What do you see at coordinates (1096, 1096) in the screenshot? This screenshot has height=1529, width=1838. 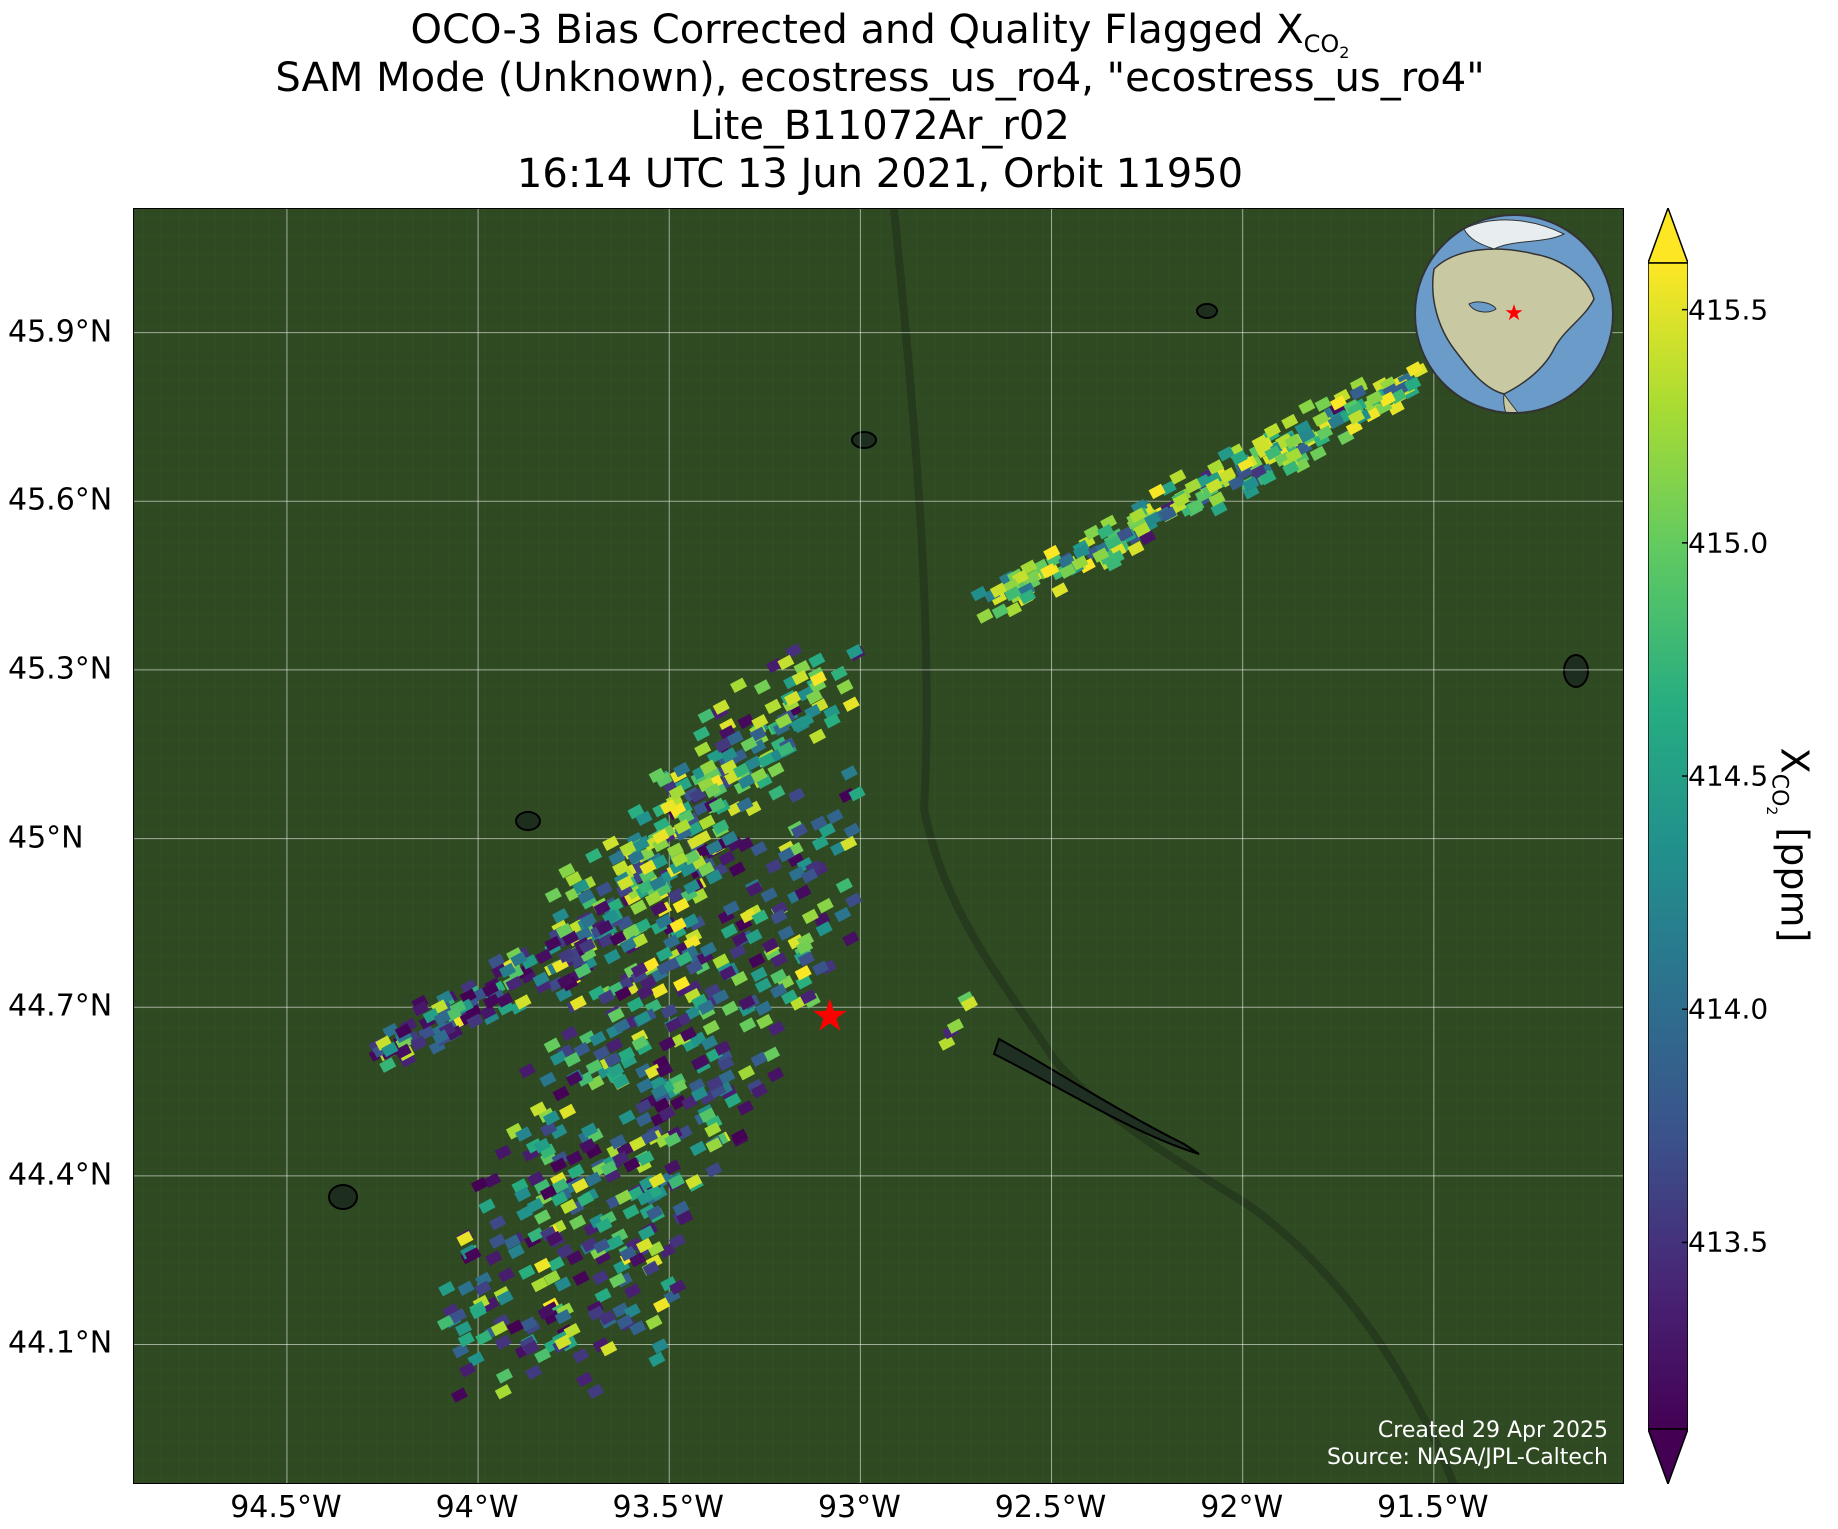 I see `lake-pepin` at bounding box center [1096, 1096].